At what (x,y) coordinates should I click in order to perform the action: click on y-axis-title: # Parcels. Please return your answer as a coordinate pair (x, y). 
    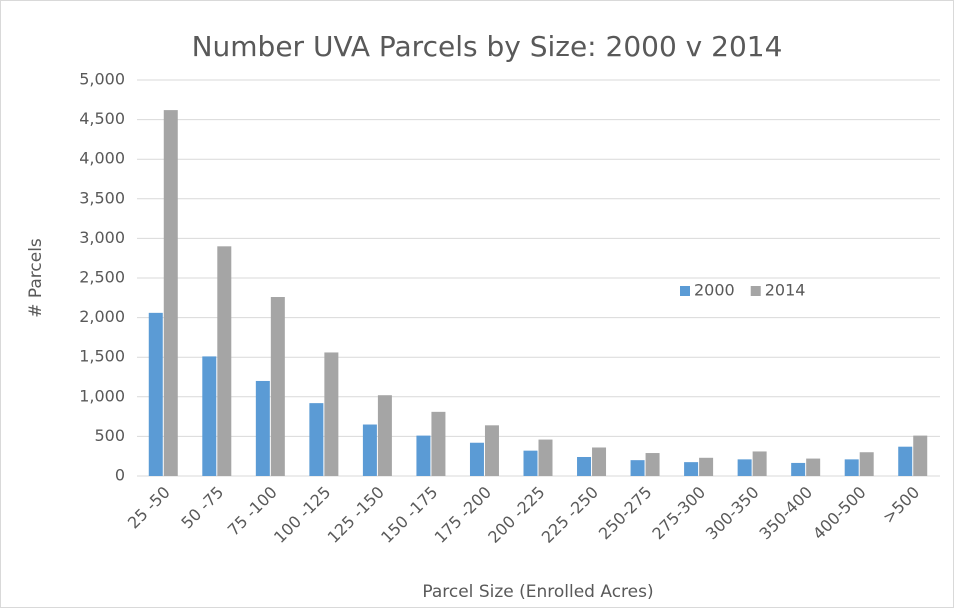
    Looking at the image, I should click on (36, 278).